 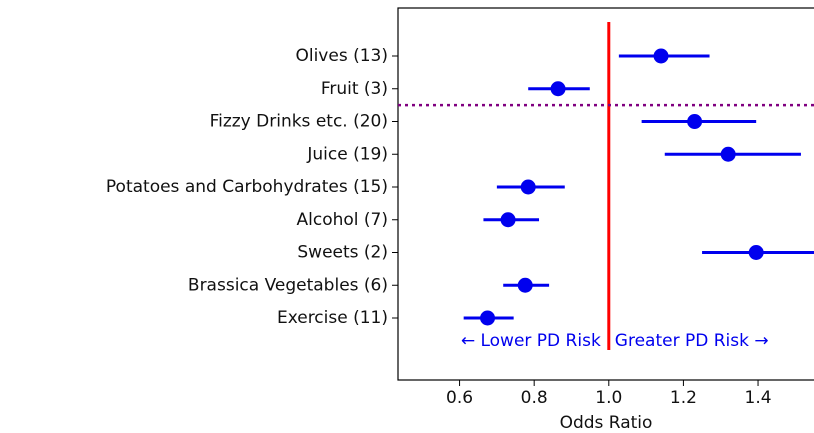 I want to click on y-tick-label: Potatoes and Carbohydrates (15), so click(x=247, y=187).